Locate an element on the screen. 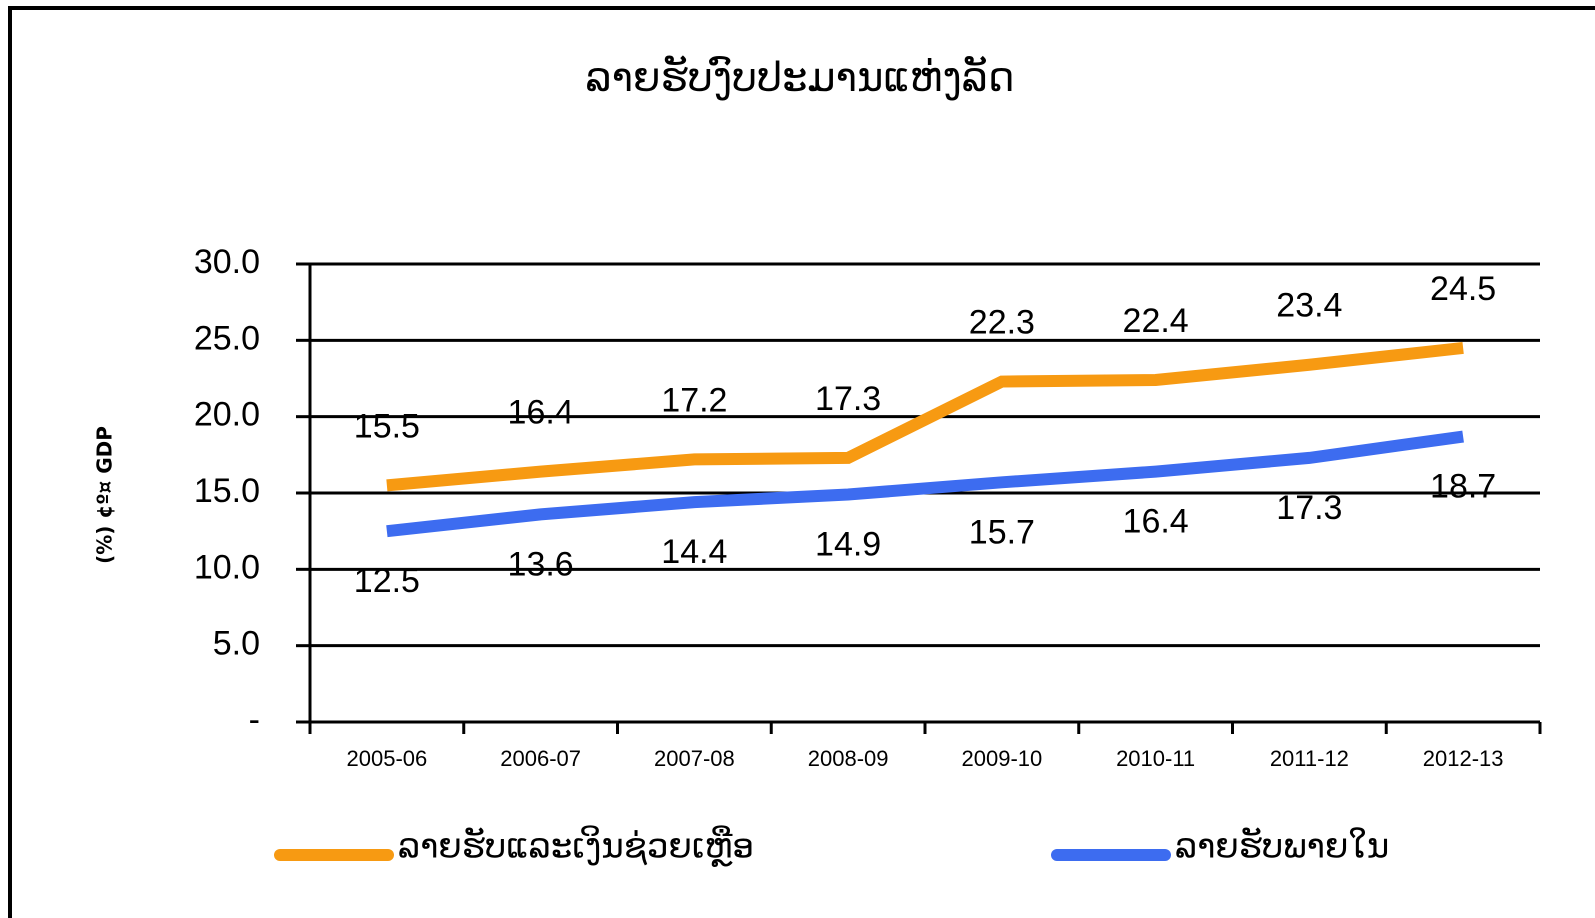  legend-label: ລາຍຮັບພາຍໃນ is located at coordinates (1282, 846).